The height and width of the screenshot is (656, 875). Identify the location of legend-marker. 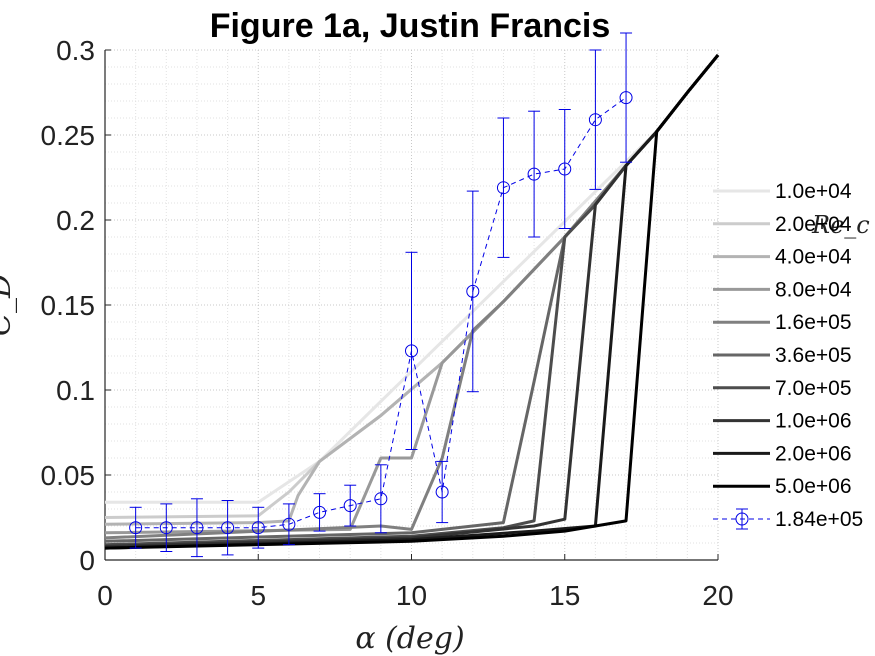
(742, 519).